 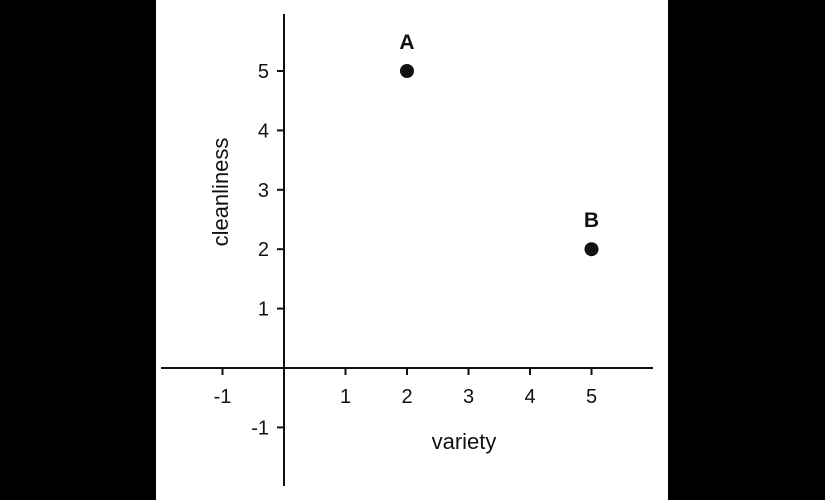 What do you see at coordinates (499, 144) in the screenshot?
I see `points: AB` at bounding box center [499, 144].